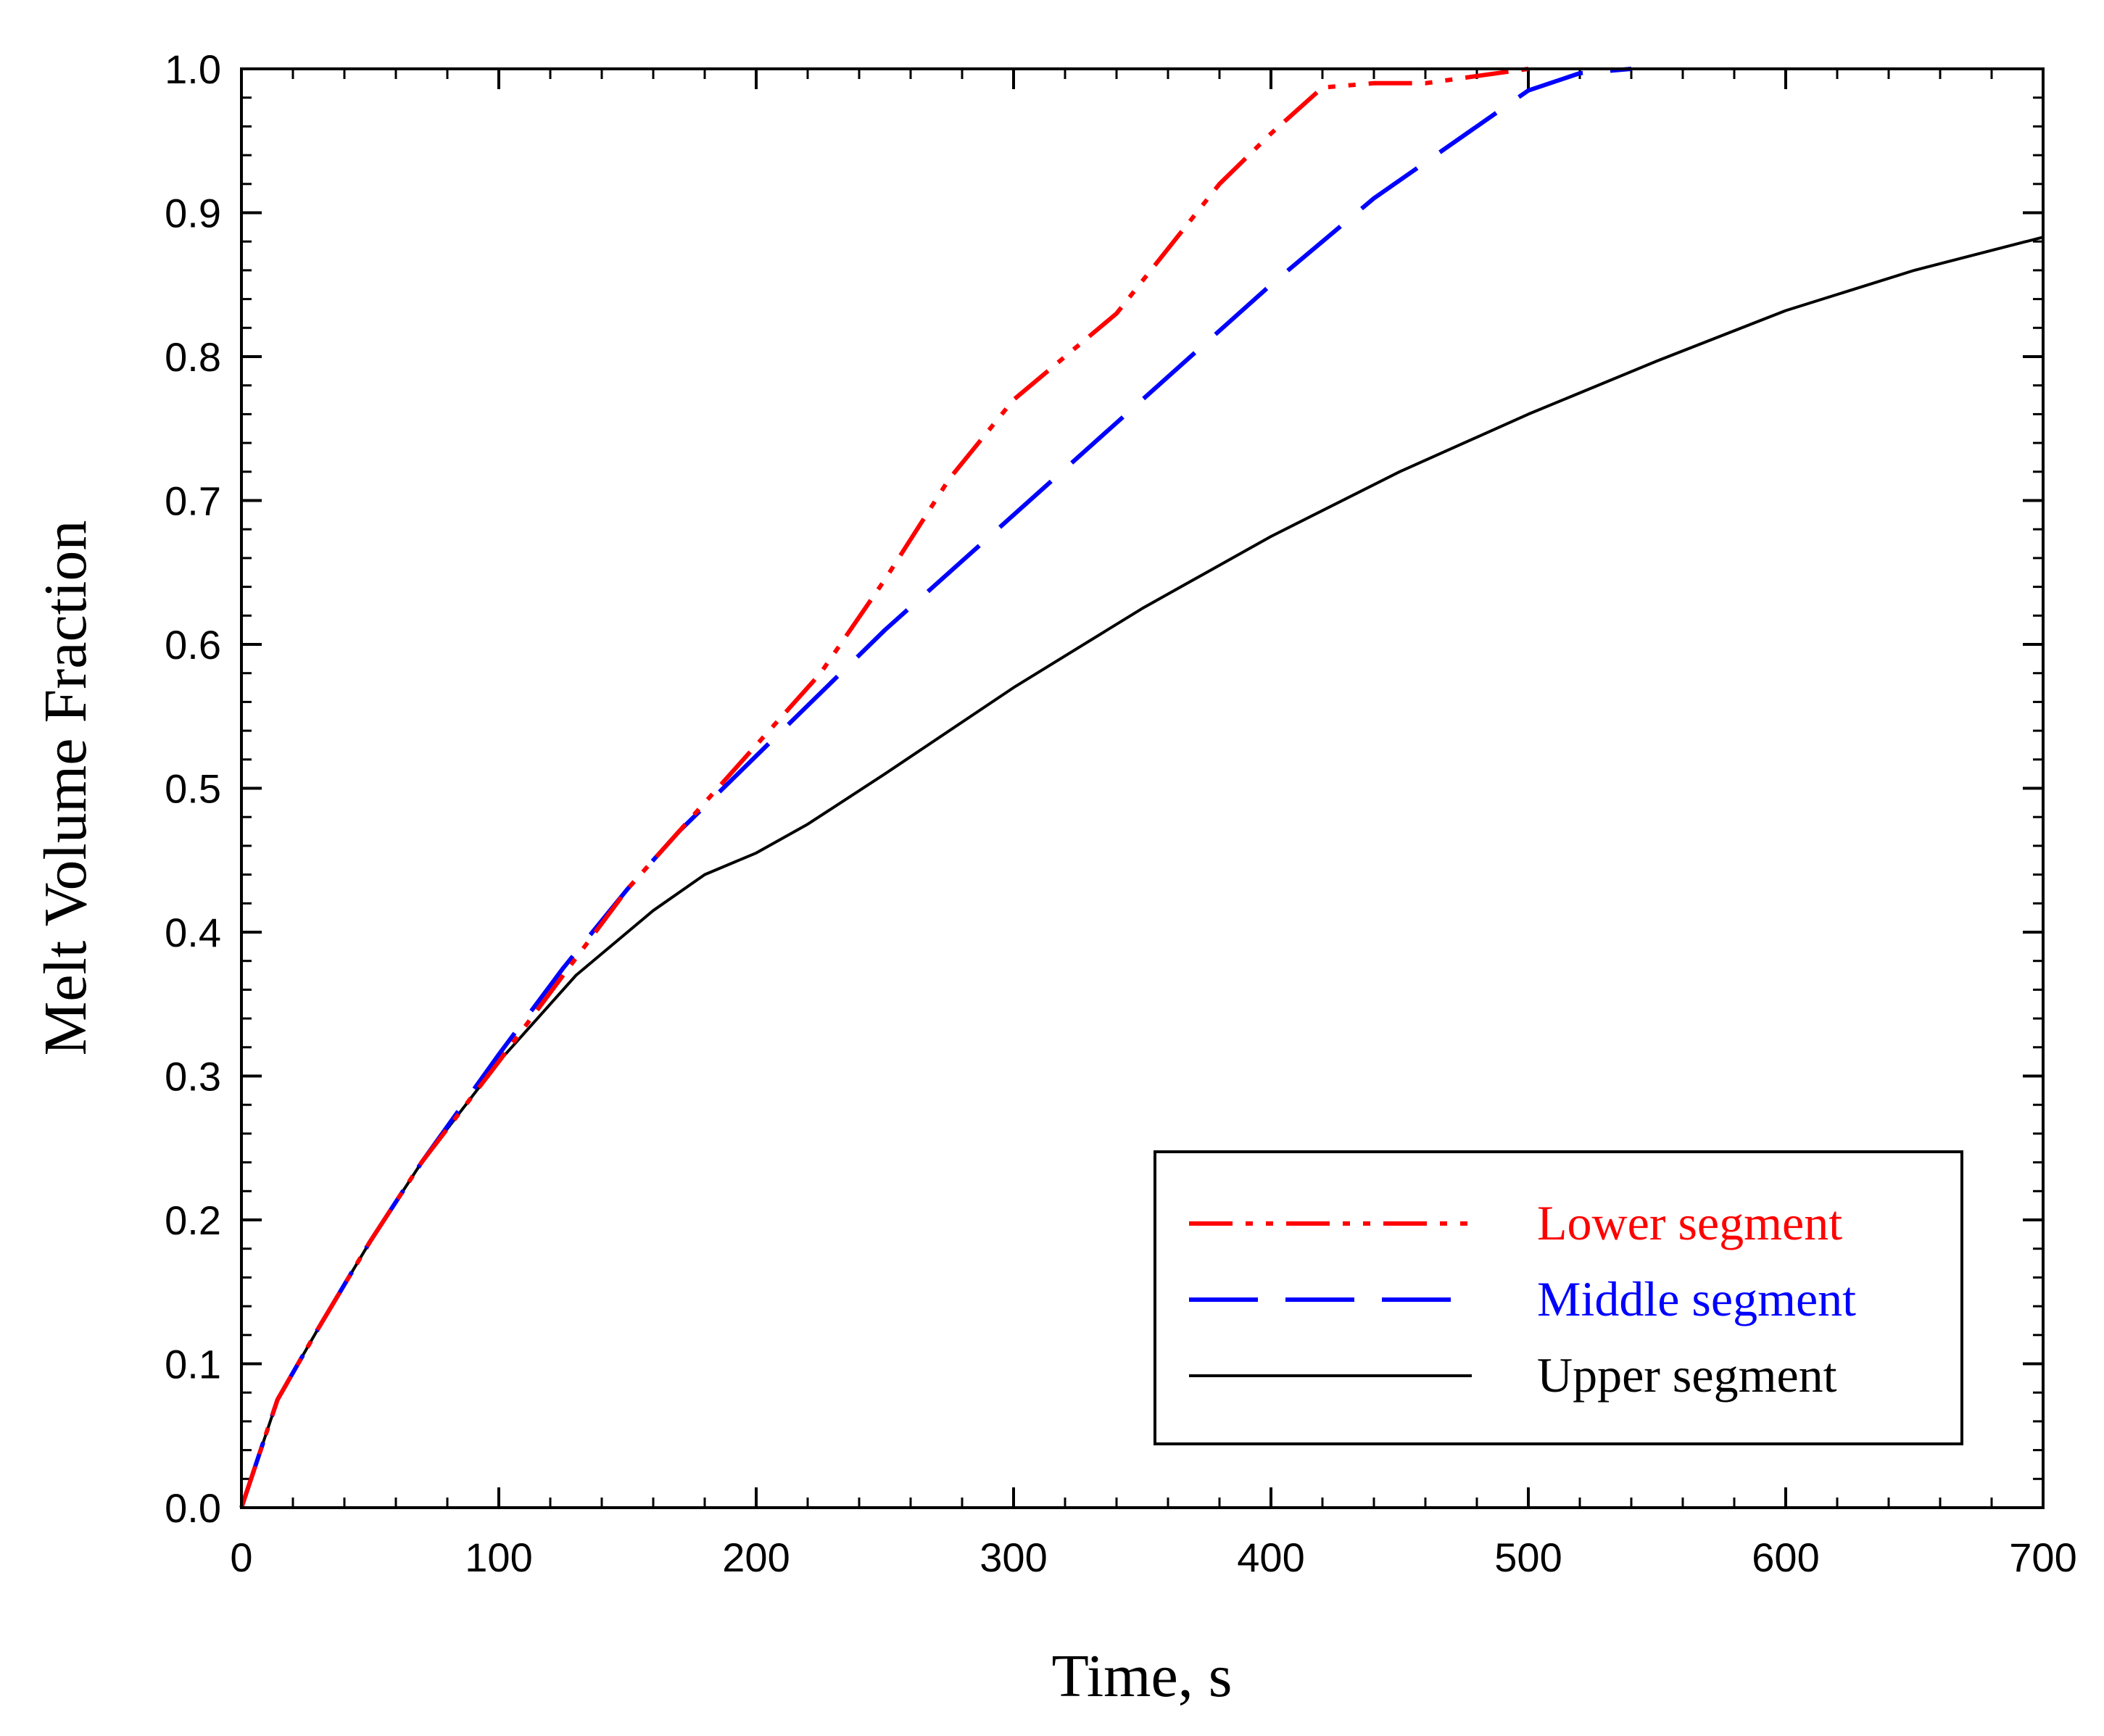 The image size is (2104, 1736). Describe the element at coordinates (2042, 1557) in the screenshot. I see `x-tick-label: 700` at that location.